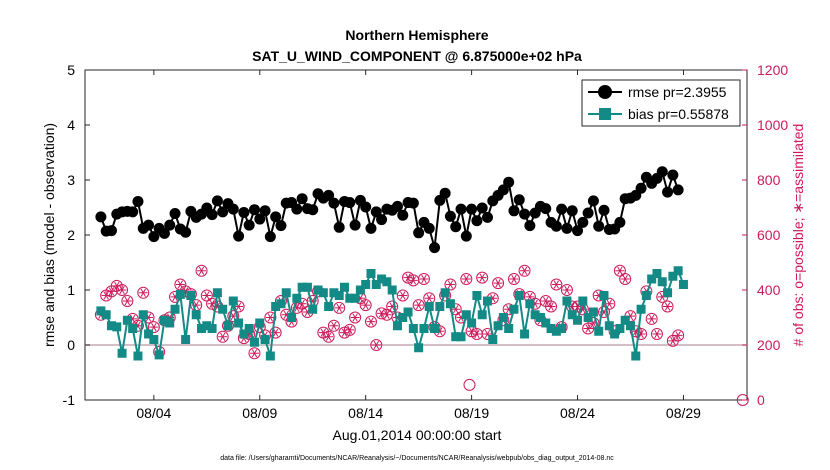 Image resolution: width=830 pixels, height=470 pixels. I want to click on y-left-tick-label: 2, so click(71, 235).